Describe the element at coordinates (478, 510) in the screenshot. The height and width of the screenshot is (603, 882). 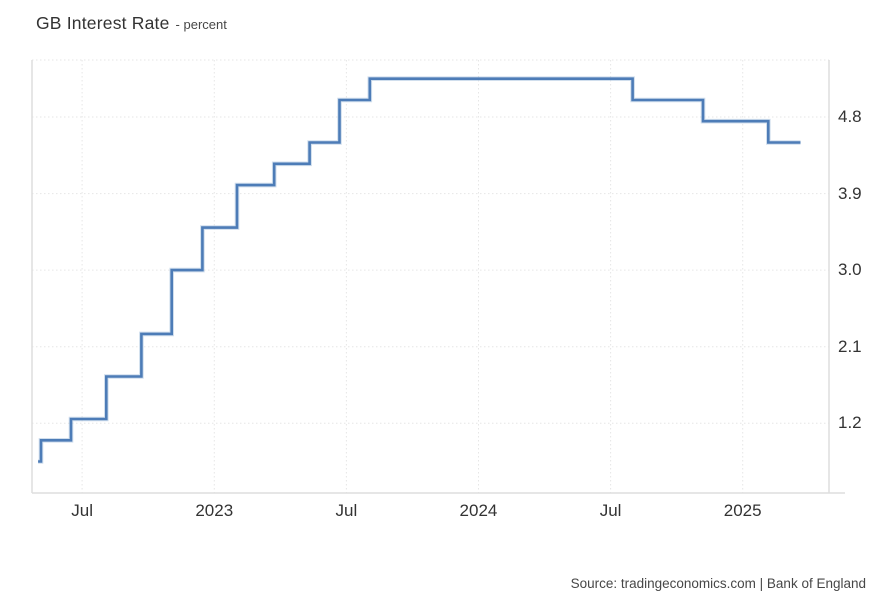
I see `x-tick-label: 2024` at that location.